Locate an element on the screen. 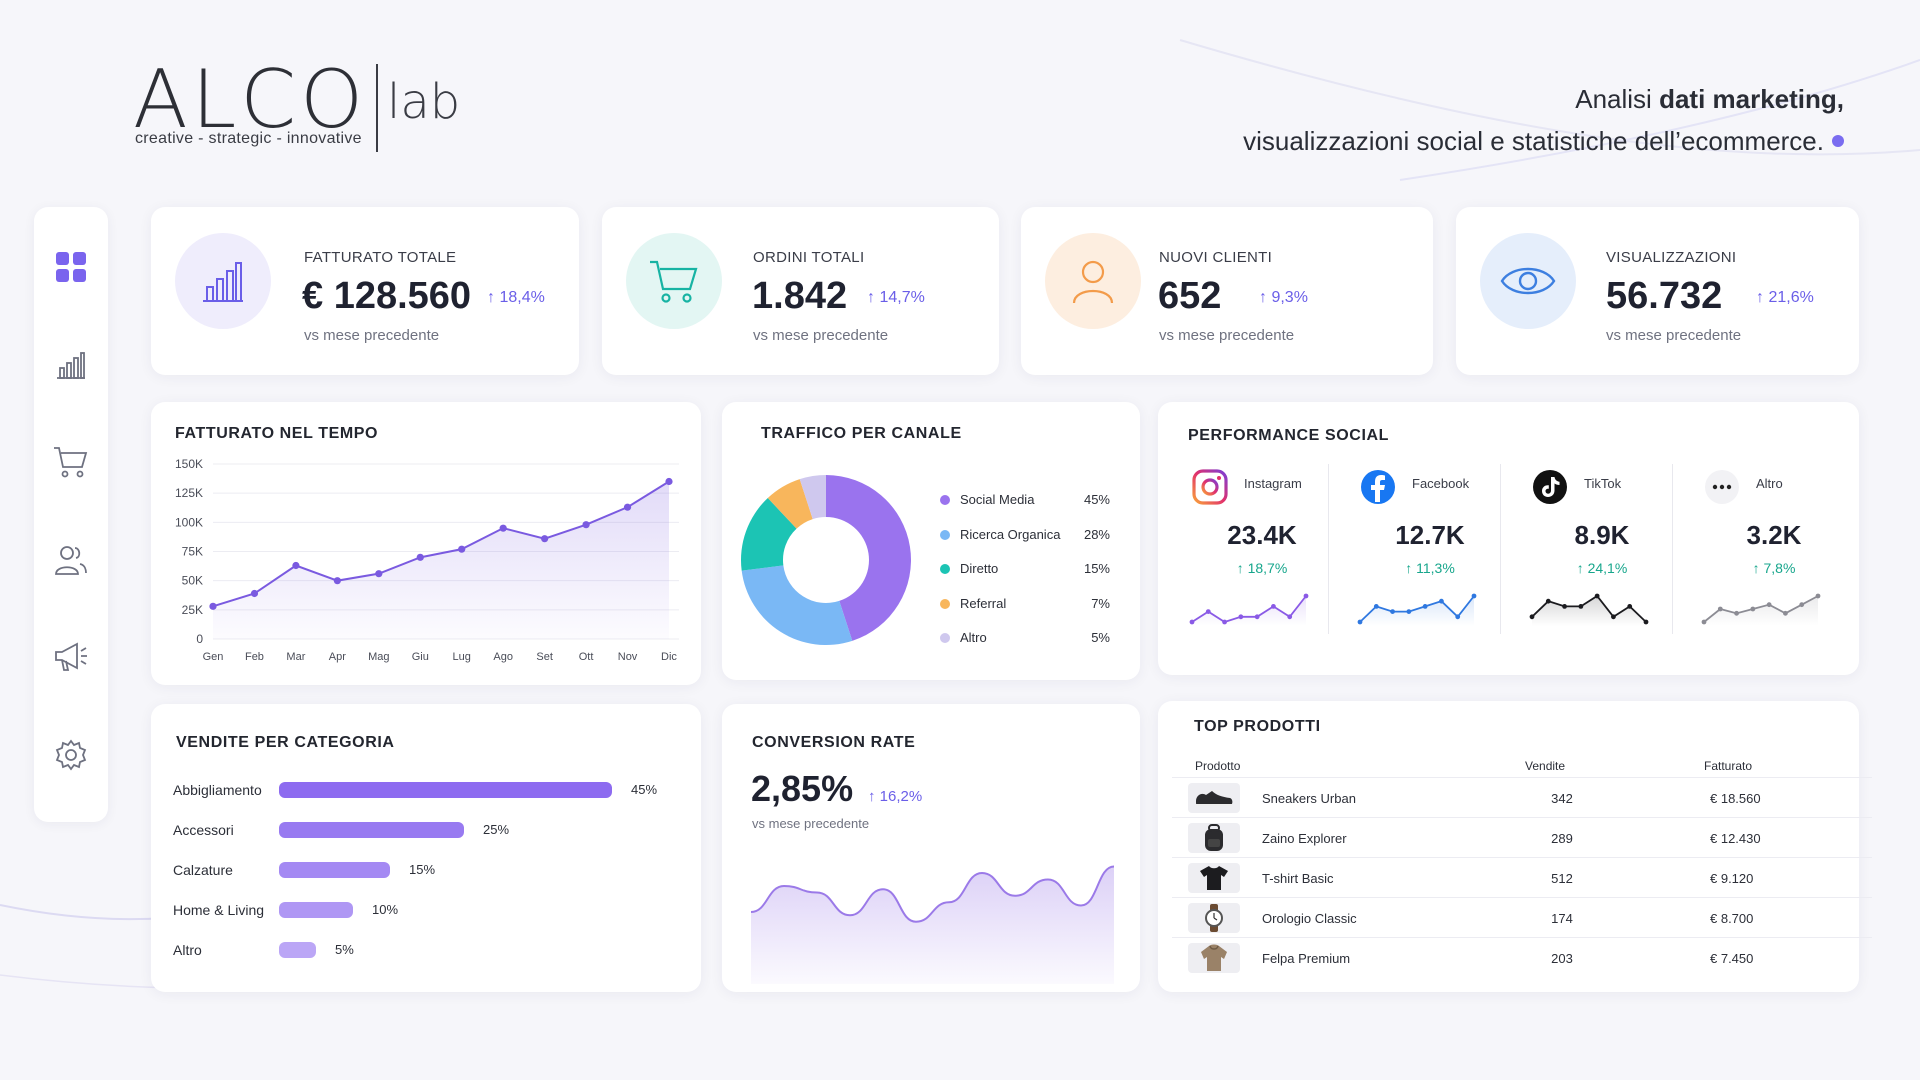  social-column-tiktok: TikTok 8.9K ↑ 24,1% is located at coordinates (1615, 547).